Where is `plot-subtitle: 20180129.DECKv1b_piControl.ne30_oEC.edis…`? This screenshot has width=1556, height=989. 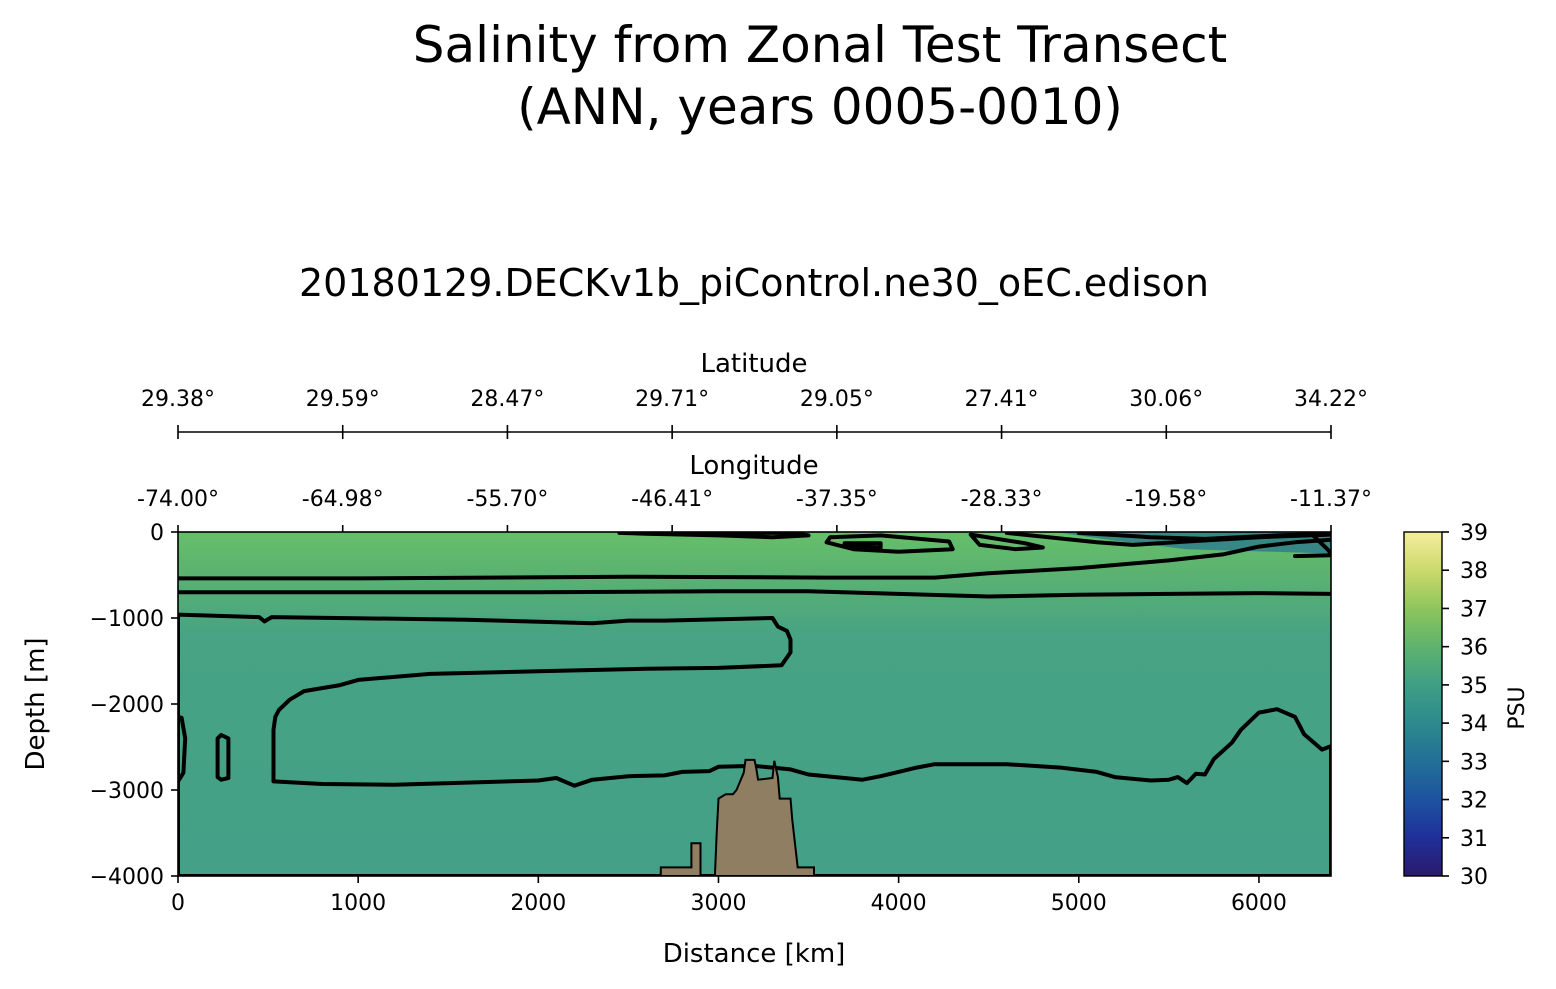 plot-subtitle: 20180129.DECKv1b_piControl.ne30_oEC.edis… is located at coordinates (754, 283).